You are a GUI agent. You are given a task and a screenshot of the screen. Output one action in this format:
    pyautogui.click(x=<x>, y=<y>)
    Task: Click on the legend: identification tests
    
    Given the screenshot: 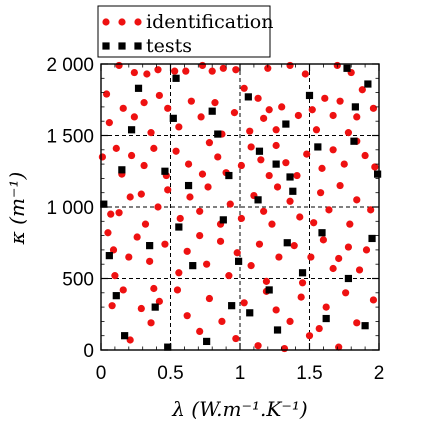 What is the action you would take?
    pyautogui.click(x=185, y=31)
    